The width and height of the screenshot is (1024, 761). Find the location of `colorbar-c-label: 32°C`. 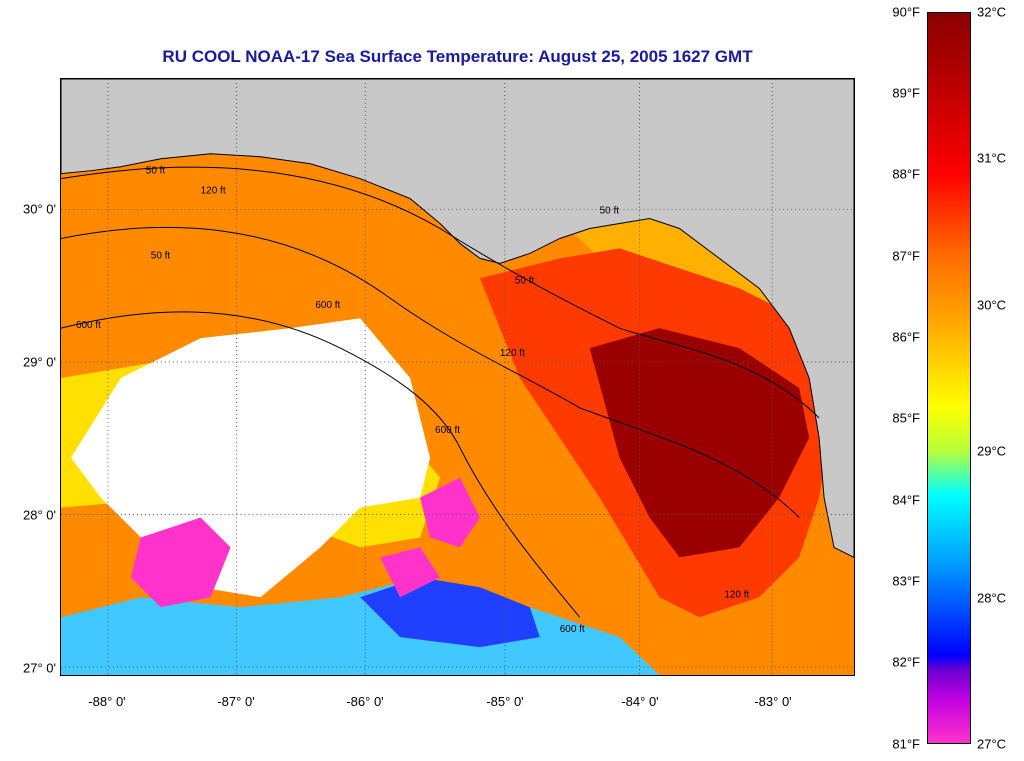

colorbar-c-label: 32°C is located at coordinates (992, 12).